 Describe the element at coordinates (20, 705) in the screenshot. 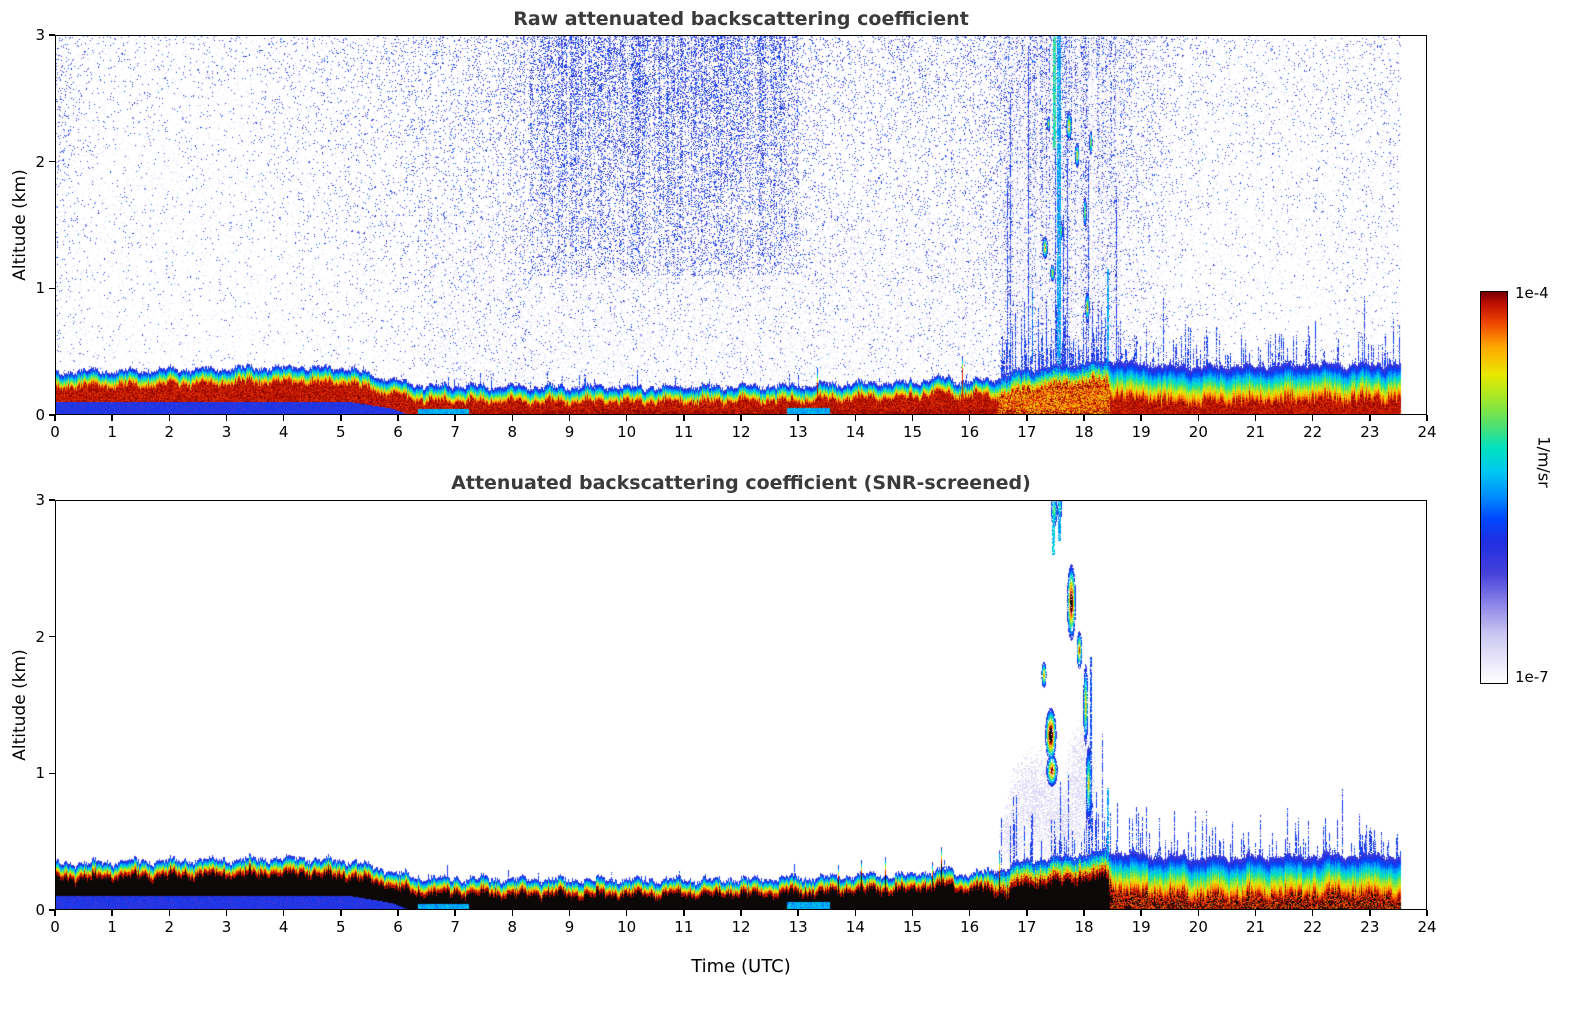

I see `panel2-y-axis-label: Altitude (km)` at that location.